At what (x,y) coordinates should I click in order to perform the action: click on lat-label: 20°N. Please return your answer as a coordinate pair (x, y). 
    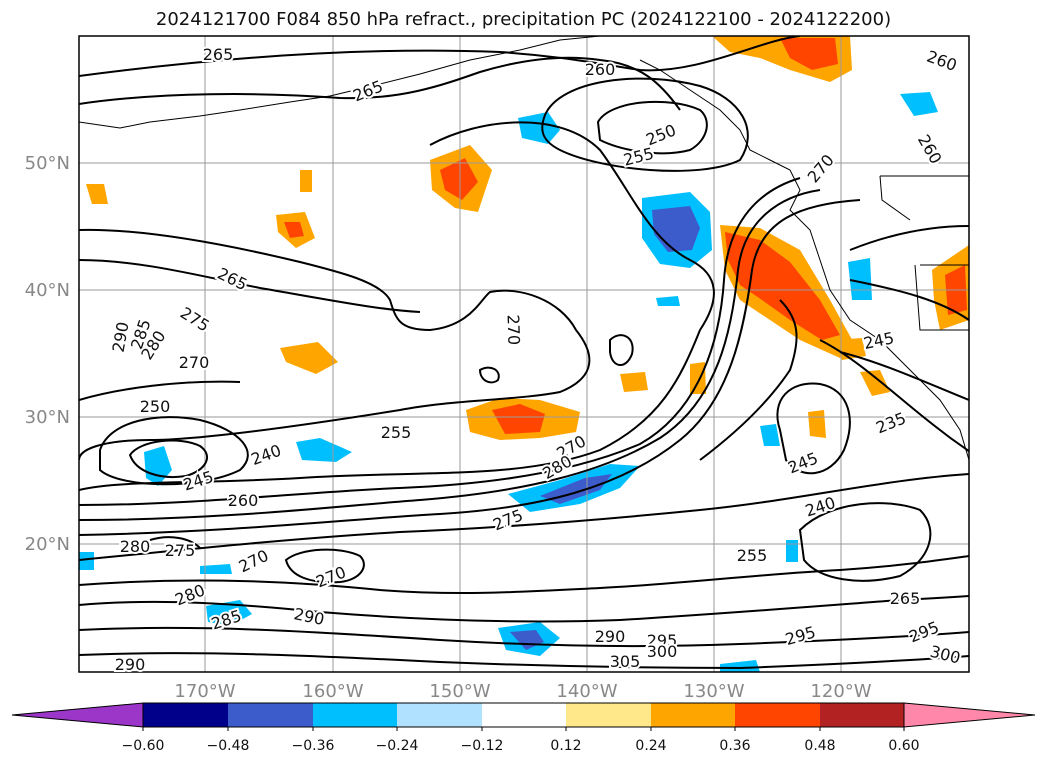
    Looking at the image, I should click on (47, 544).